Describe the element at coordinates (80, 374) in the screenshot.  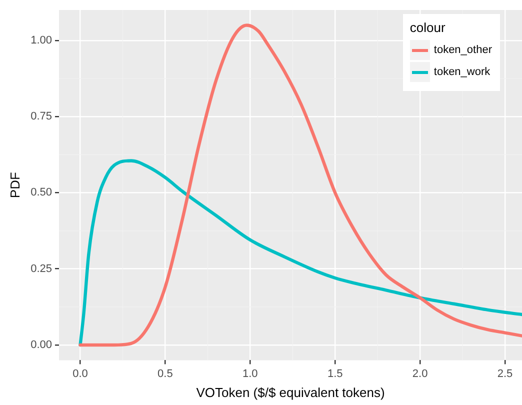
I see `x-tick-label: 0.0` at that location.